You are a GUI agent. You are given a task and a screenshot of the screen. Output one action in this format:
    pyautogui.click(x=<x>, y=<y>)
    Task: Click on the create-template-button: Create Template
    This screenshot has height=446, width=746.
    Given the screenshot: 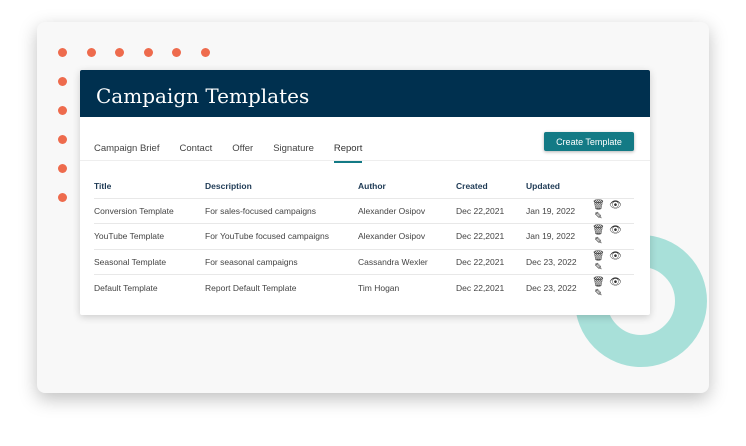 What is the action you would take?
    pyautogui.click(x=589, y=141)
    